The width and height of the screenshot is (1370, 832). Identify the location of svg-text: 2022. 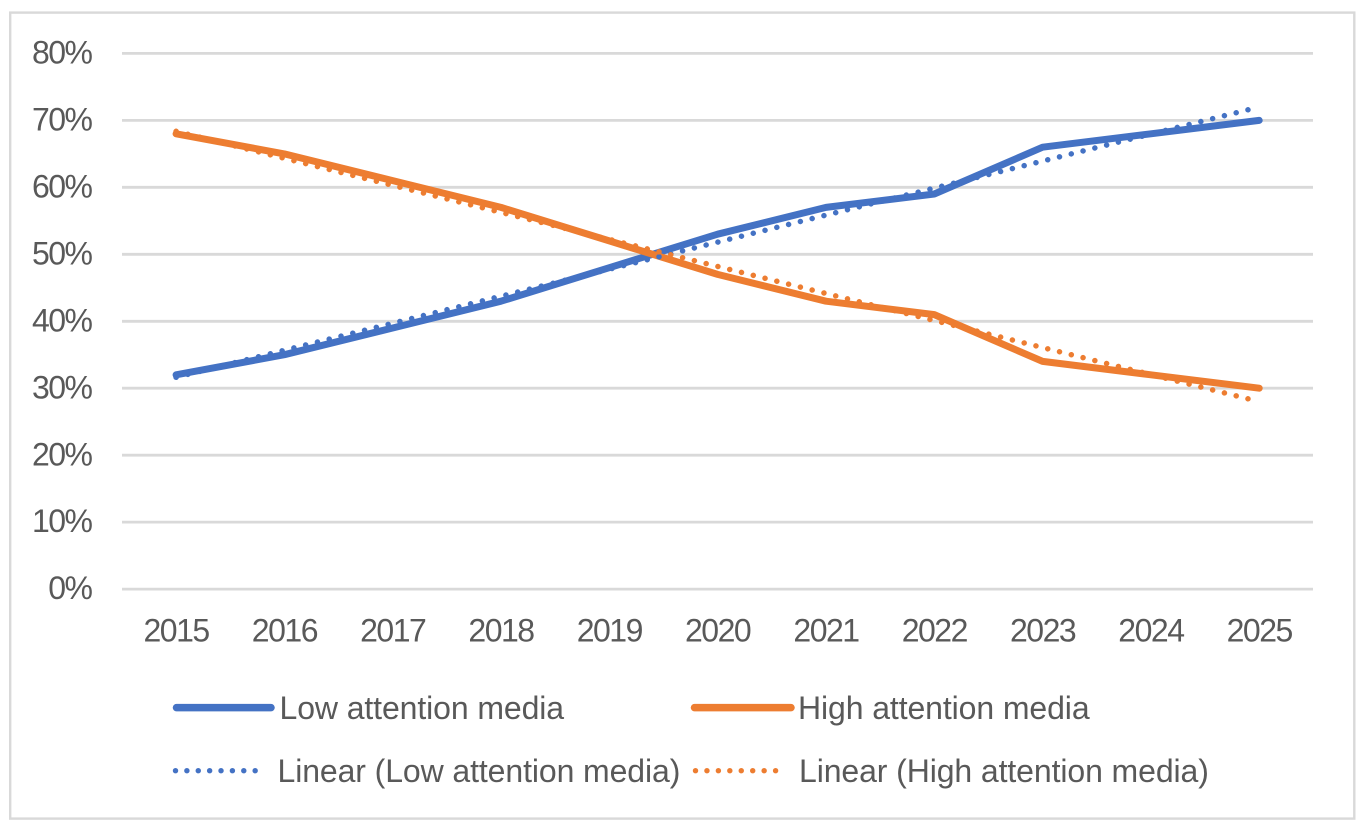
(935, 630).